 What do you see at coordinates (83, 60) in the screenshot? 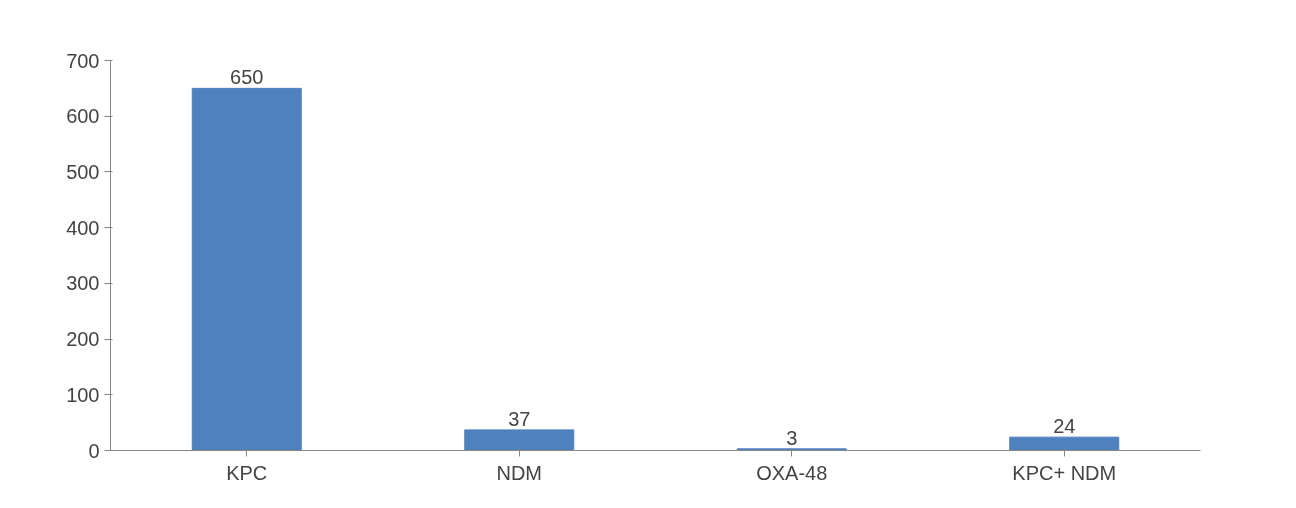
I see `y-tick-label: 700` at bounding box center [83, 60].